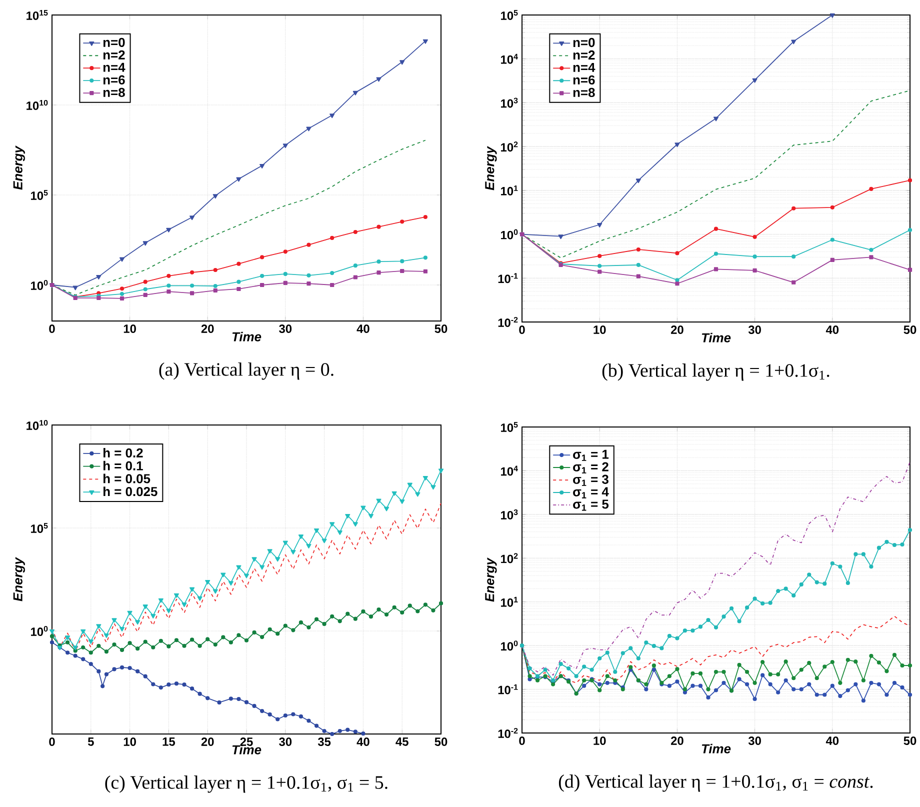 Image resolution: width=920 pixels, height=807 pixels. What do you see at coordinates (402, 742) in the screenshot?
I see `x-tick-label: 45` at bounding box center [402, 742].